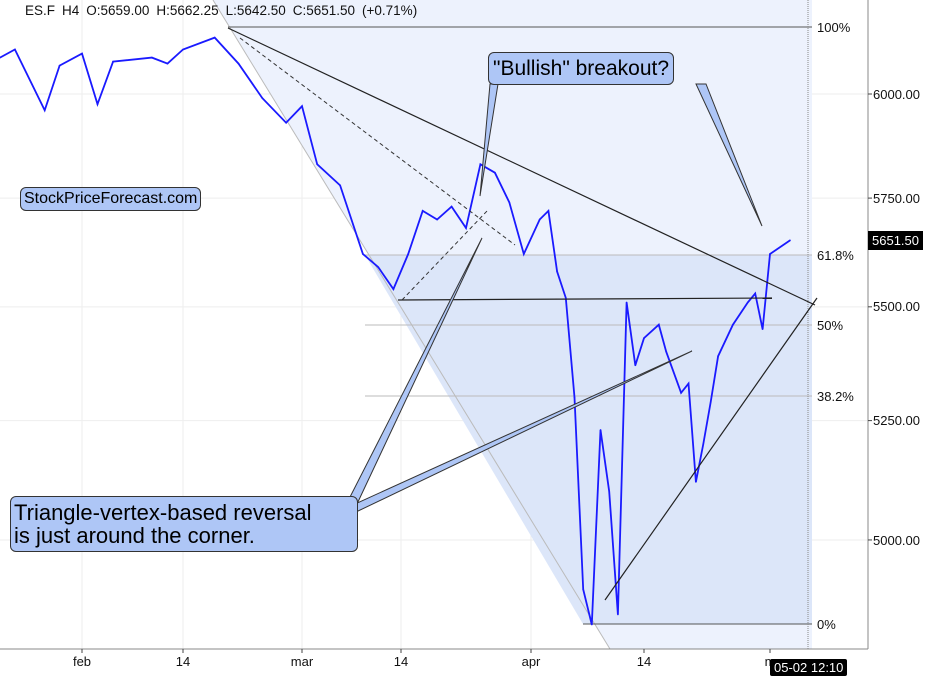  Describe the element at coordinates (390, 10) in the screenshot. I see `change-value: (+0.71%)` at that location.